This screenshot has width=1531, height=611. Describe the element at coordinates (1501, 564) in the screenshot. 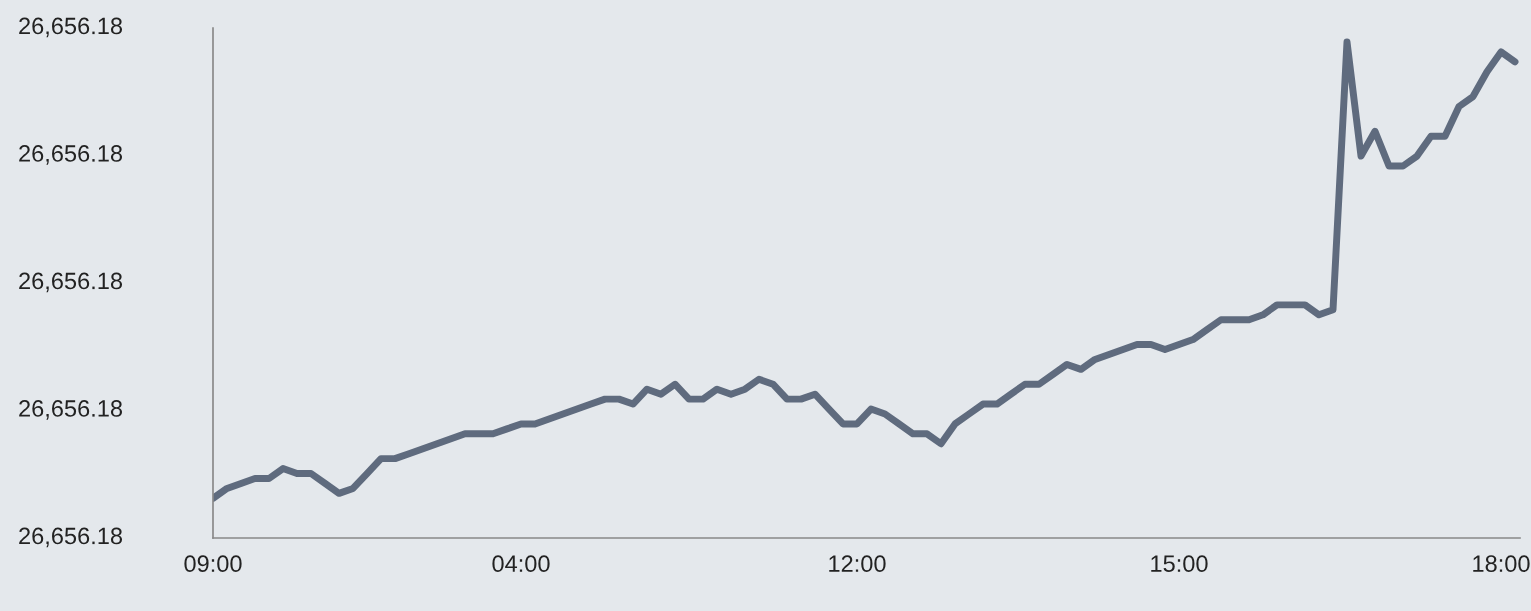

I see `x-tick-label: 18:00` at that location.